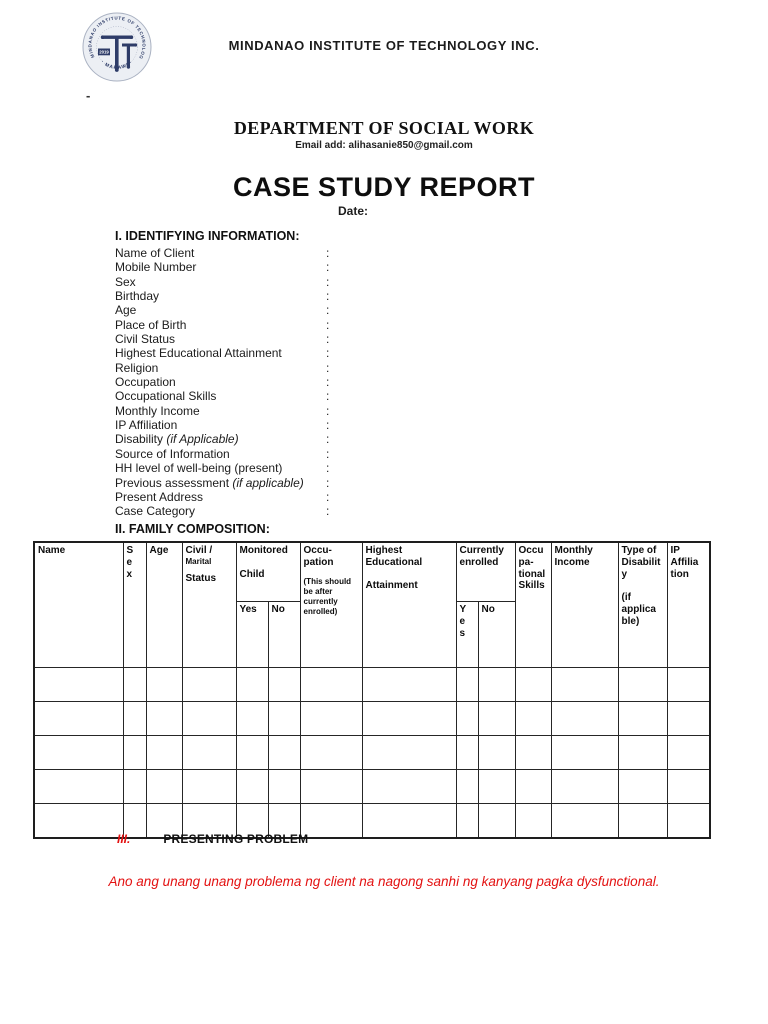 Image resolution: width=768 pixels, height=1024 pixels. Describe the element at coordinates (268, 571) in the screenshot. I see `col-header-monitored-child: Monitored Child` at that location.